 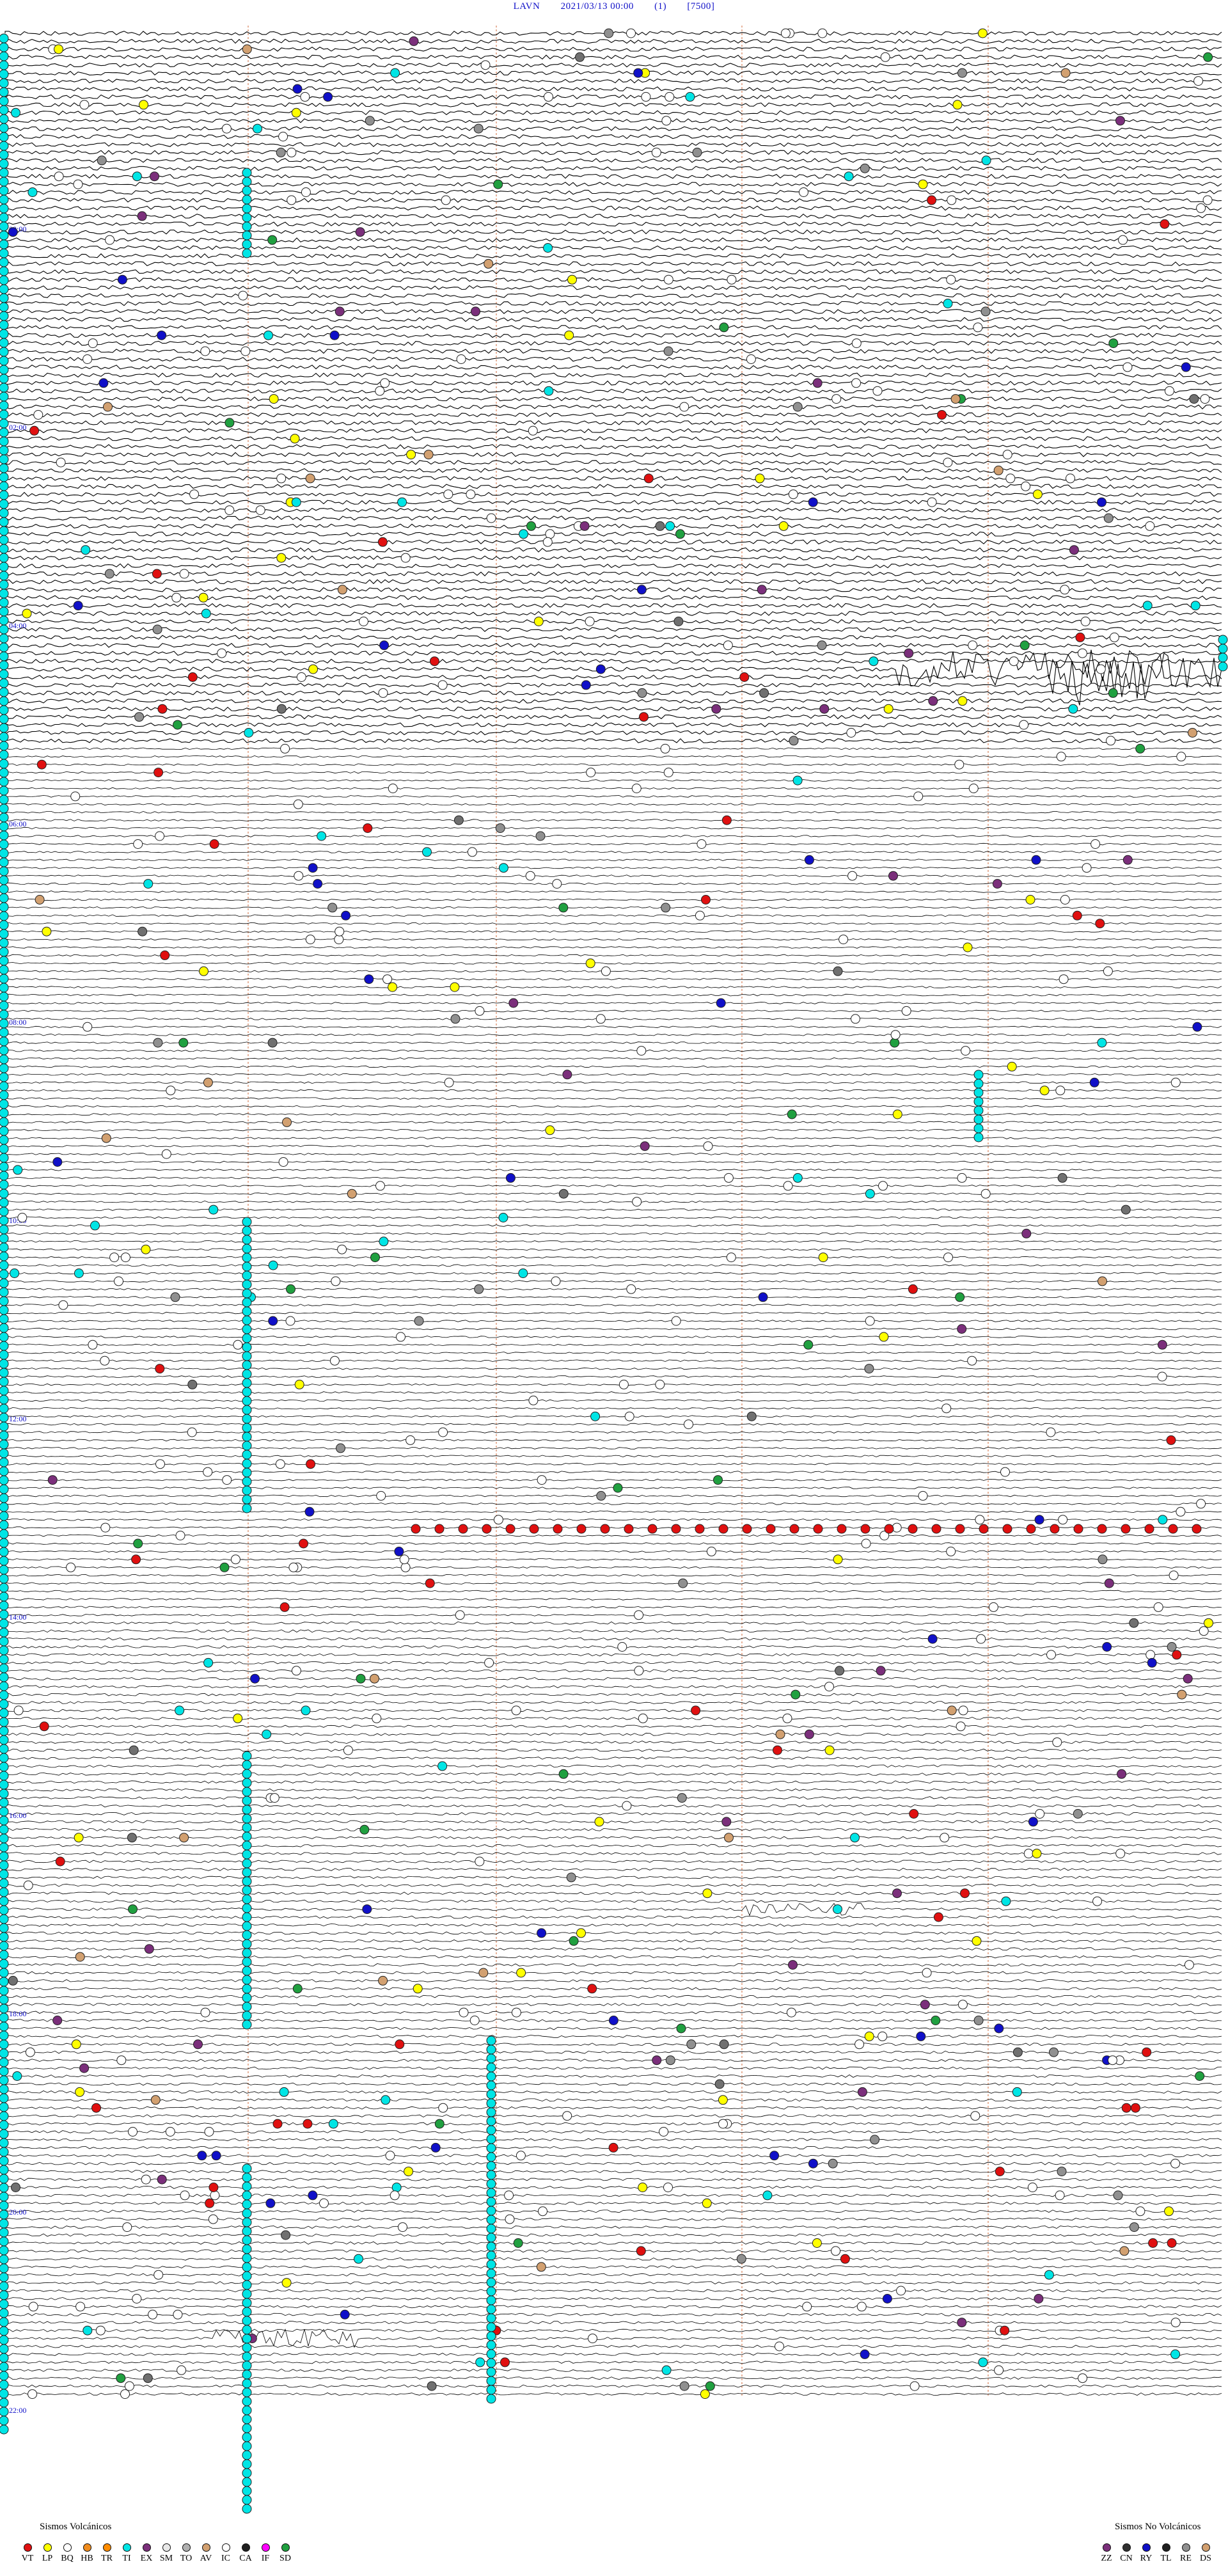 What do you see at coordinates (154, 176) in the screenshot?
I see `event-marker-ex` at bounding box center [154, 176].